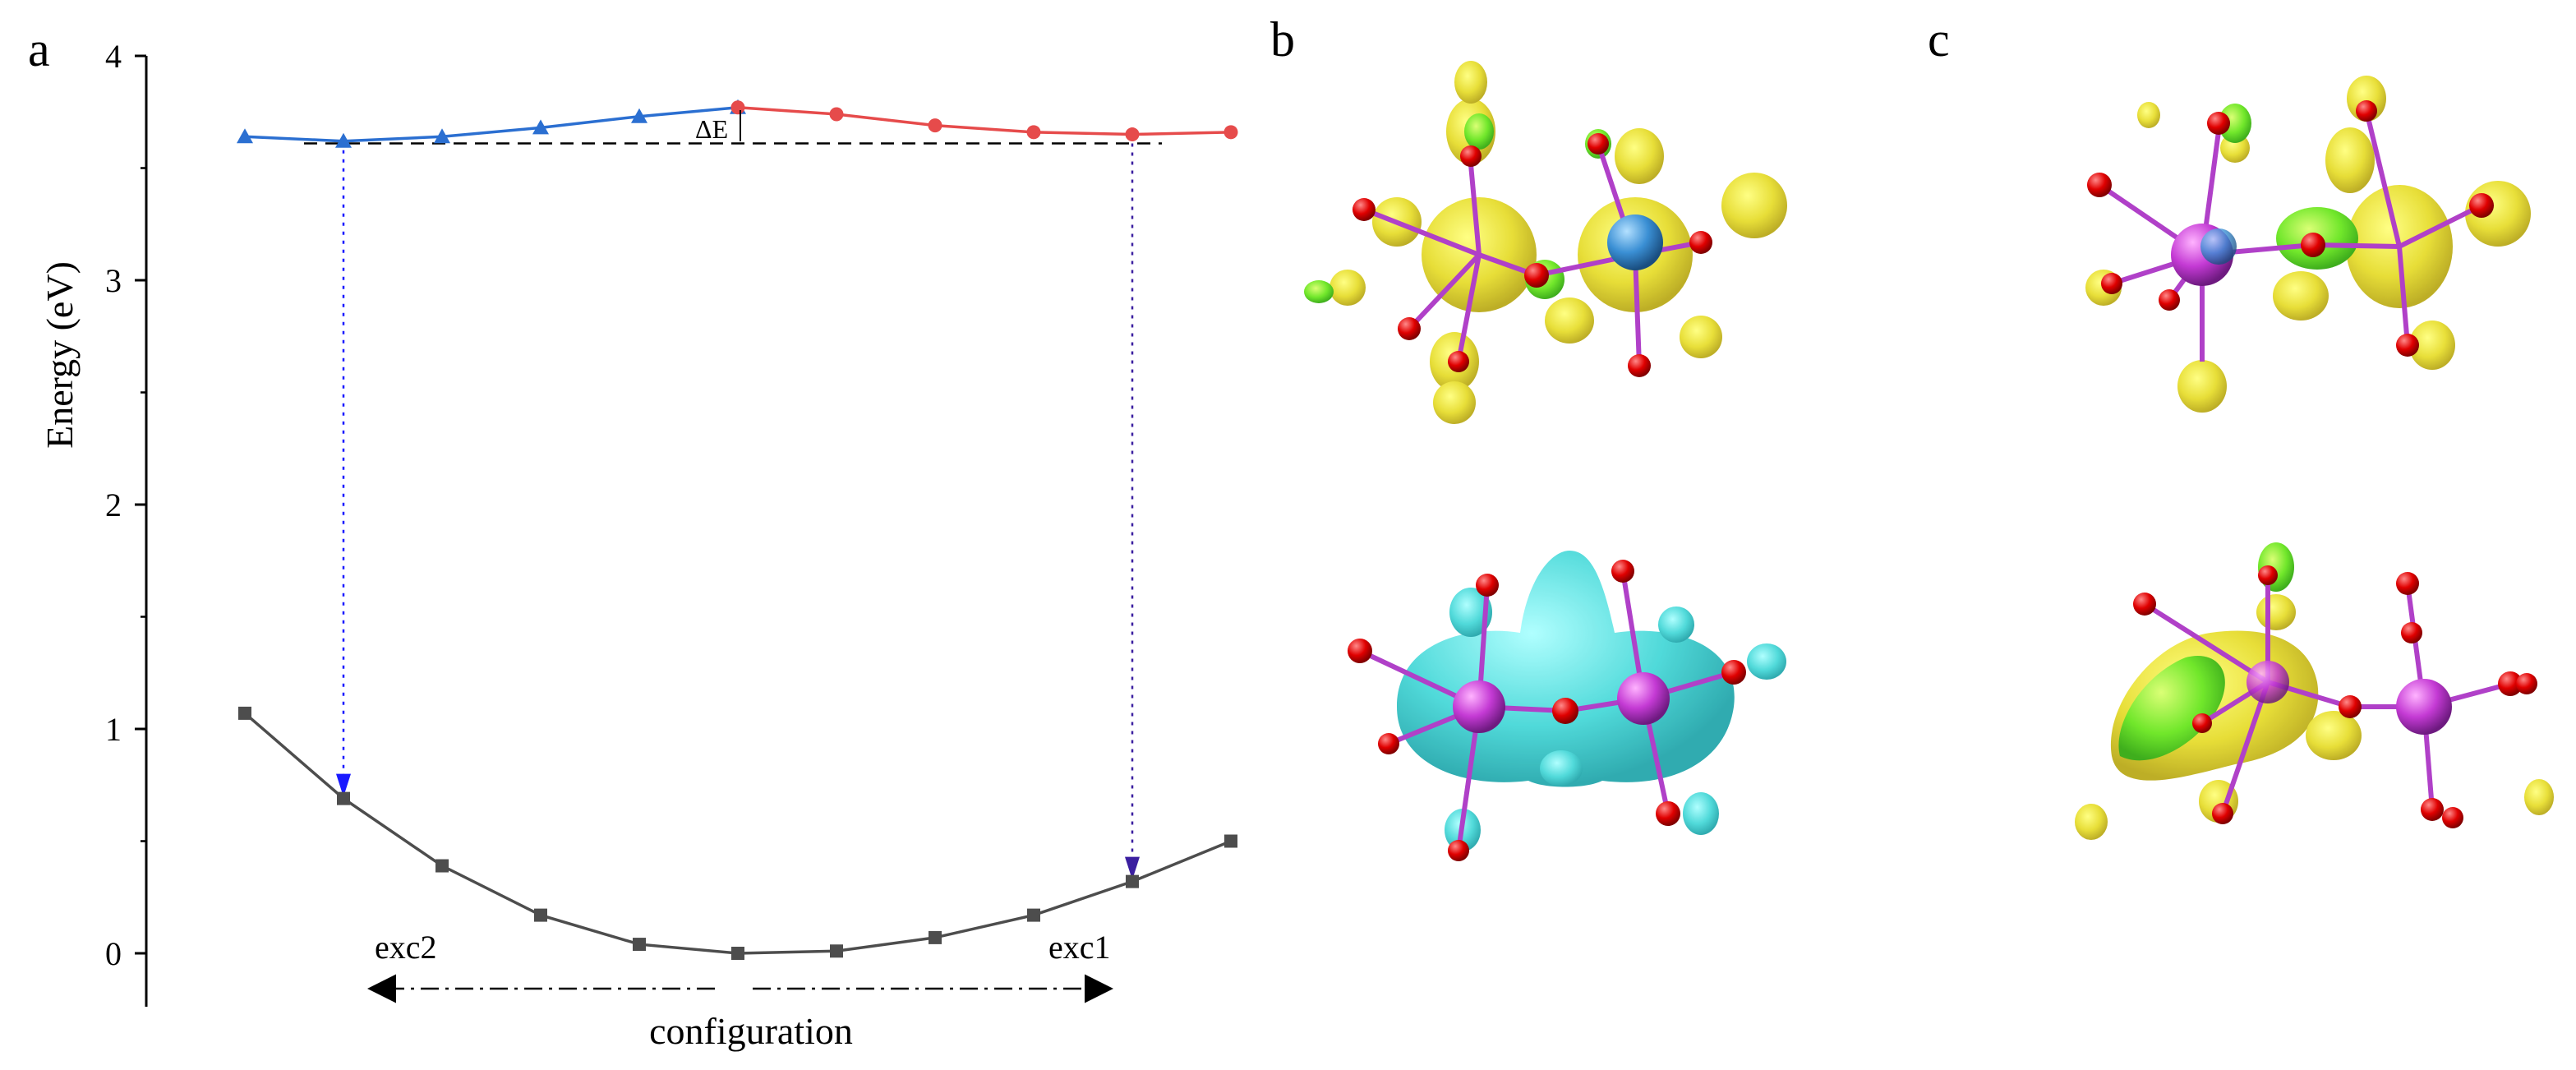 The height and width of the screenshot is (1070, 2576). I want to click on y-tick-label-1: 1, so click(113, 729).